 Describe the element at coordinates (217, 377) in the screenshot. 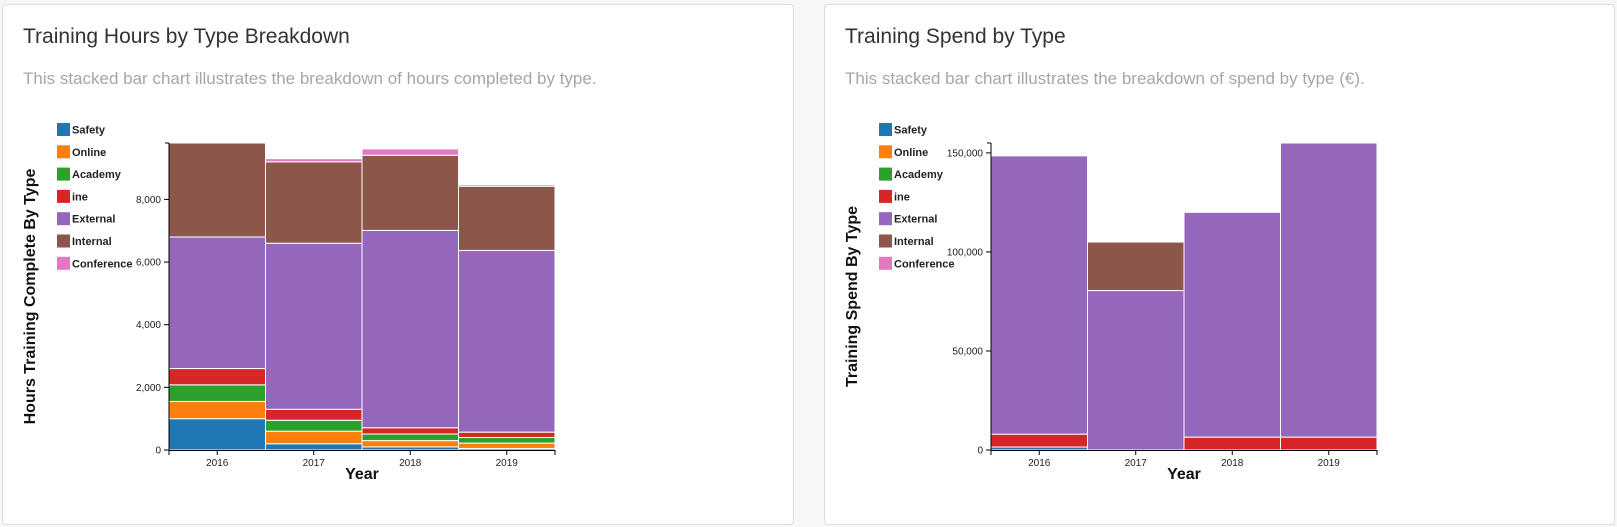

I see `chart0-bar-2016-ine` at that location.